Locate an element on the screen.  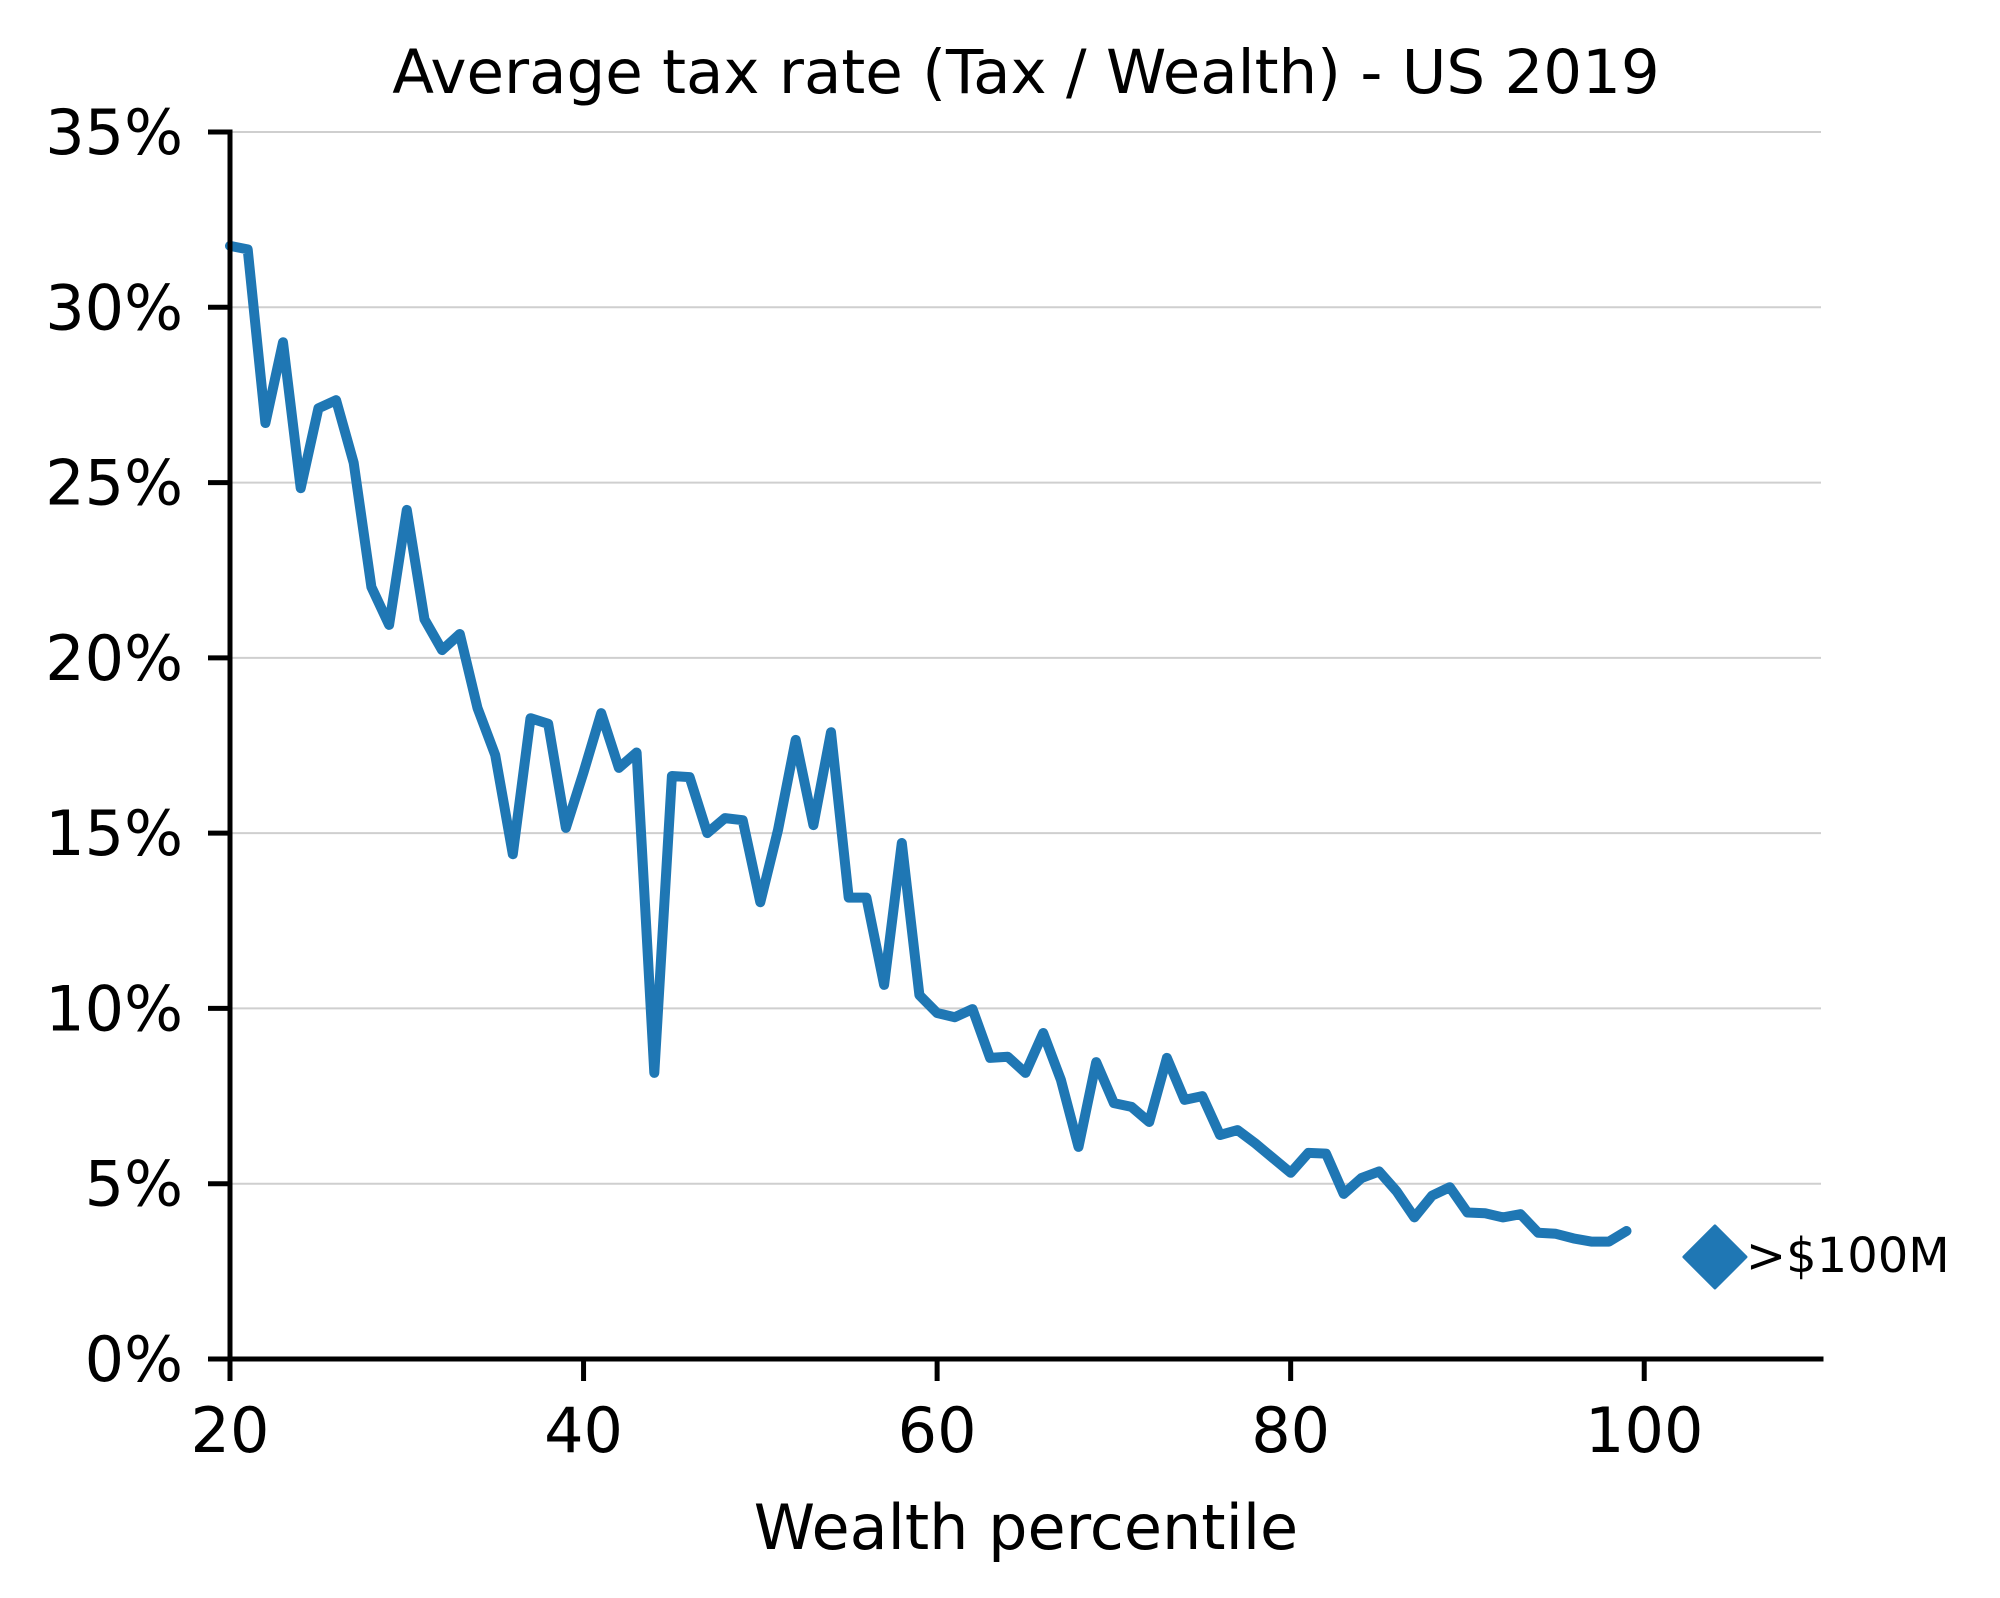
x-tick-label: 80 is located at coordinates (1290, 1430).